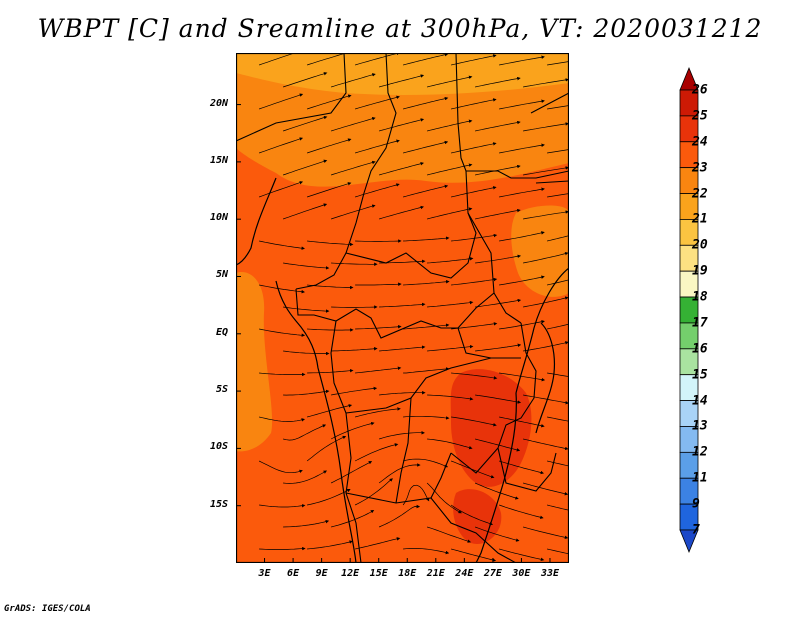  Describe the element at coordinates (700, 375) in the screenshot. I see `colorbar-label: 15` at that location.